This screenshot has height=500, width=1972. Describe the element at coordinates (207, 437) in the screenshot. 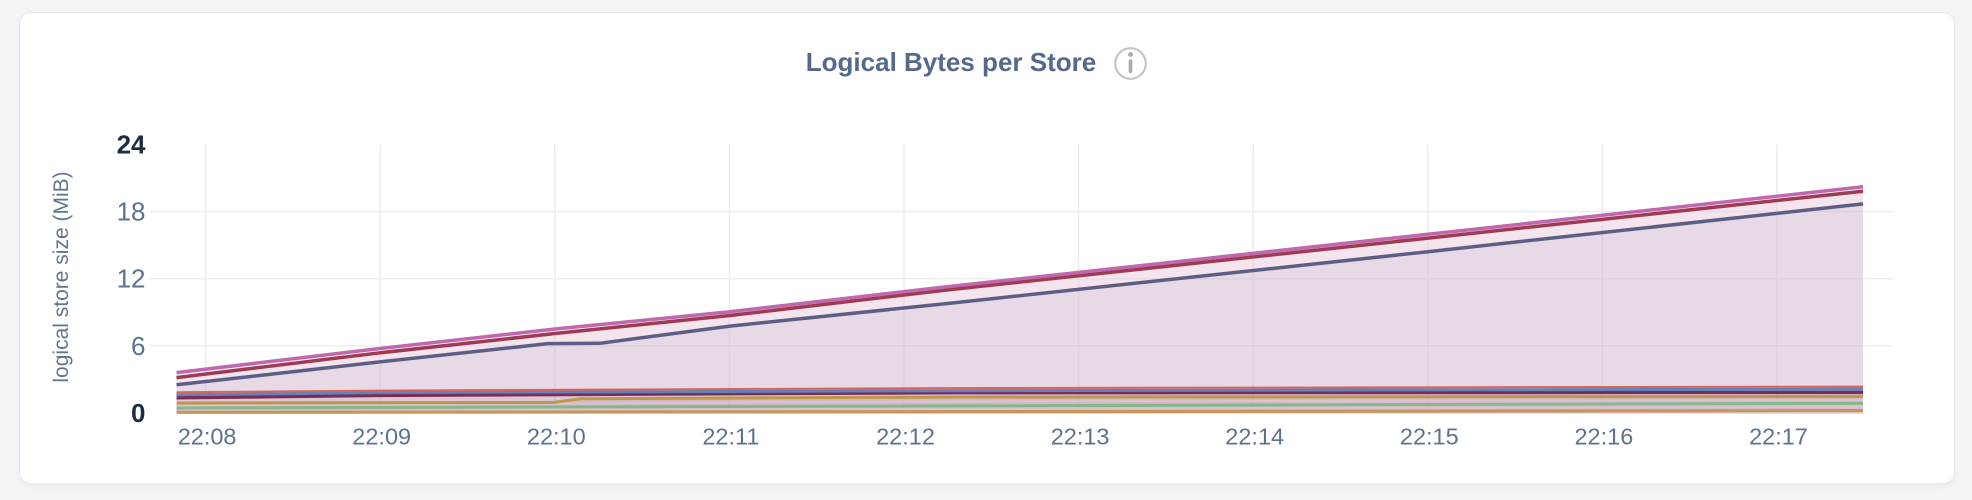

I see `svg-text: 22:08` at that location.